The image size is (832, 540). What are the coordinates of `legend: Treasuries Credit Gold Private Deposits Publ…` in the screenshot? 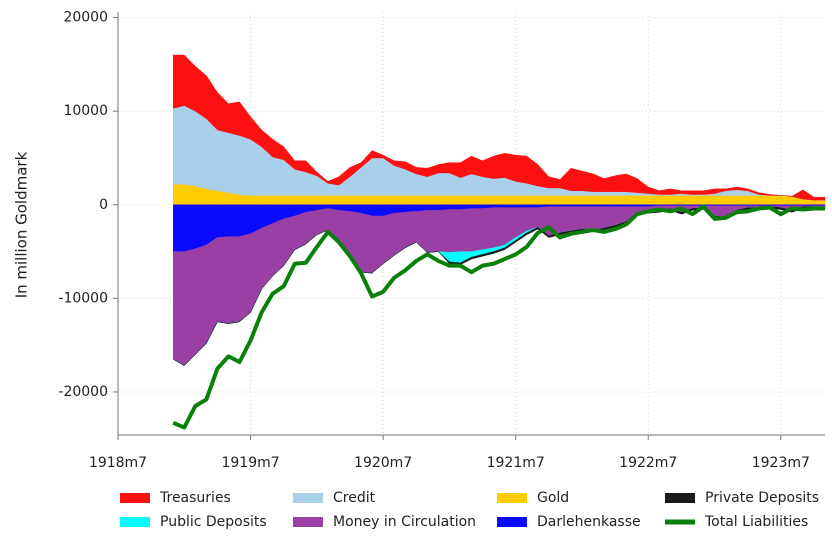 It's located at (469, 510).